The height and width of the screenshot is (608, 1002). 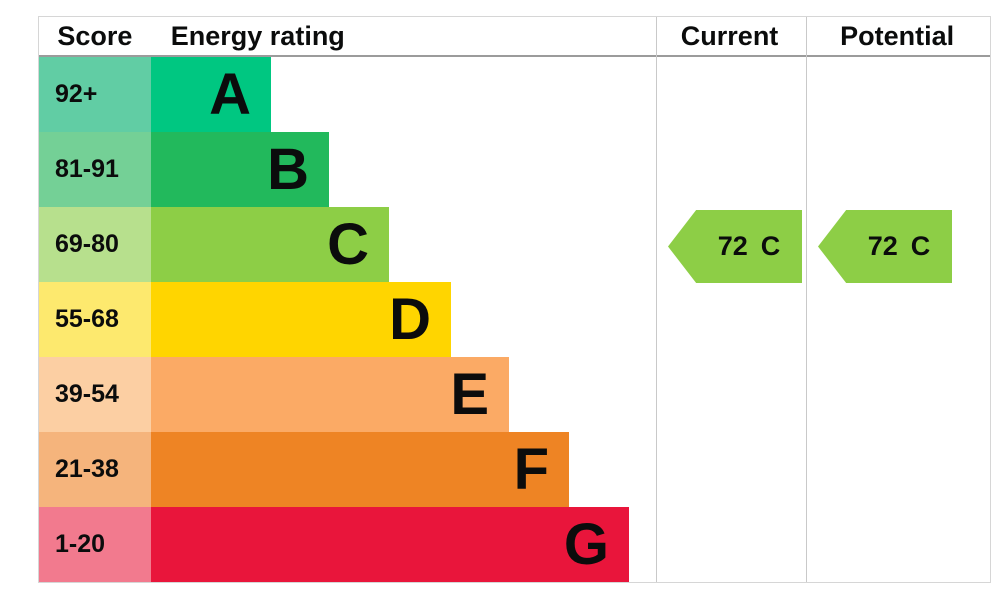 I want to click on potential-column-header: Potential, so click(x=897, y=35).